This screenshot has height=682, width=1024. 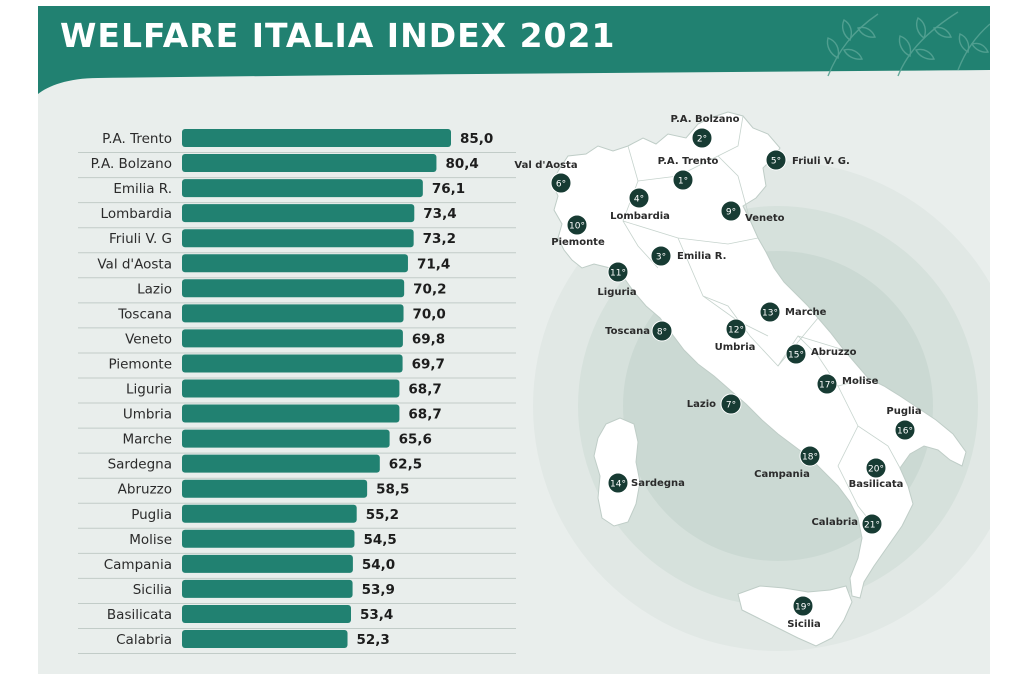 I want to click on category-label: Marche, so click(x=147, y=440).